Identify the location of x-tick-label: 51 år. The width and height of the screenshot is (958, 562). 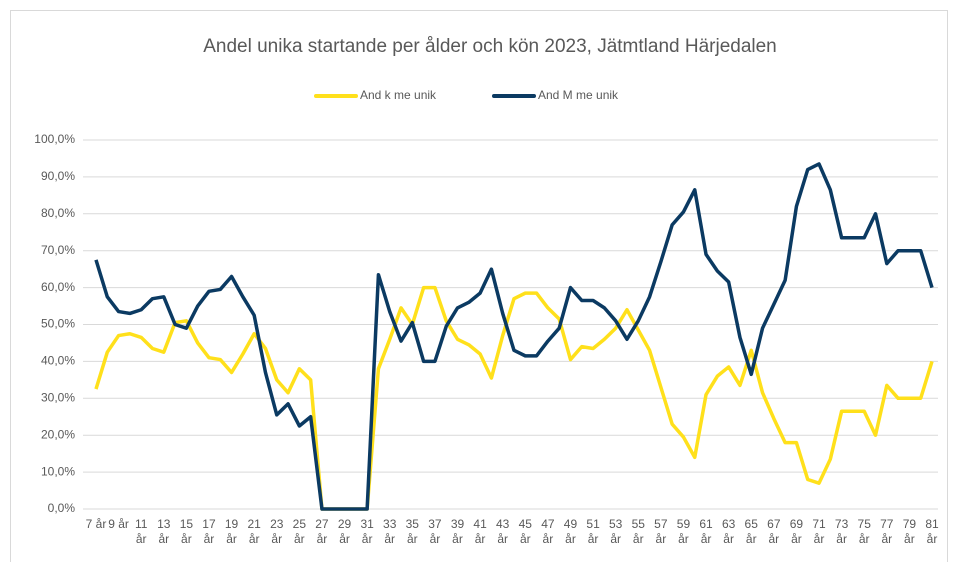
(593, 531).